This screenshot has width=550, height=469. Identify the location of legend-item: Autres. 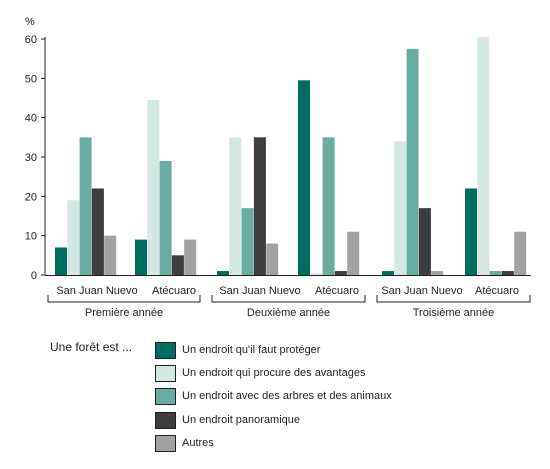
(184, 443).